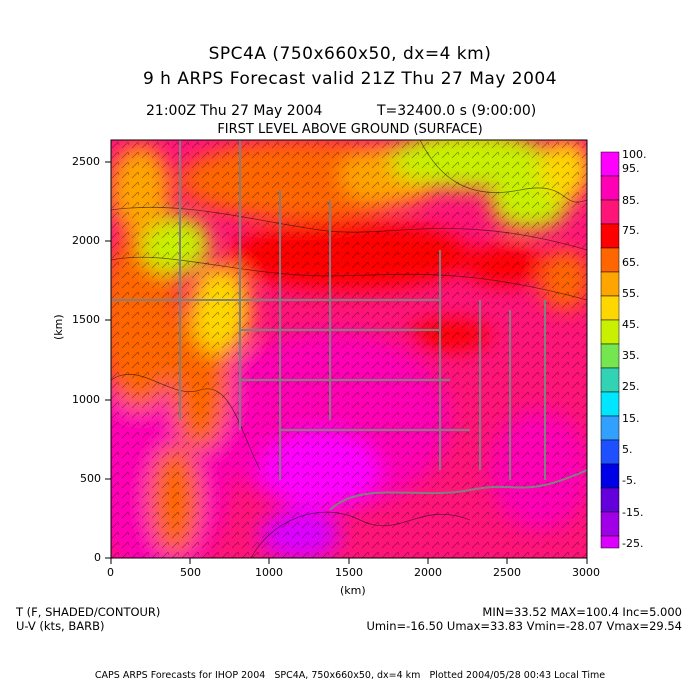 This screenshot has height=700, width=700. Describe the element at coordinates (86, 399) in the screenshot. I see `y-tick-label: 1000` at that location.